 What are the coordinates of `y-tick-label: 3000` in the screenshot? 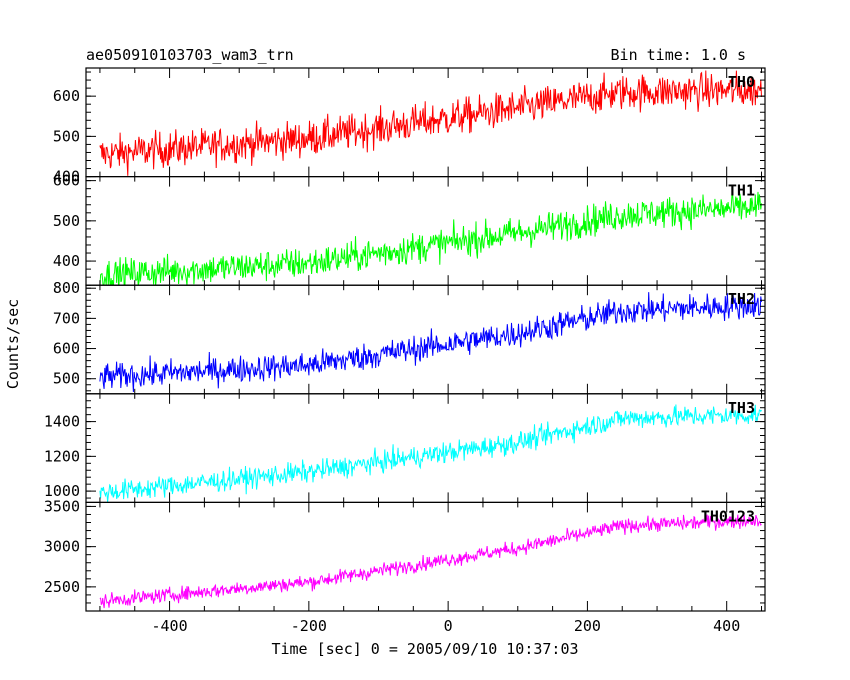 It's located at (62, 547).